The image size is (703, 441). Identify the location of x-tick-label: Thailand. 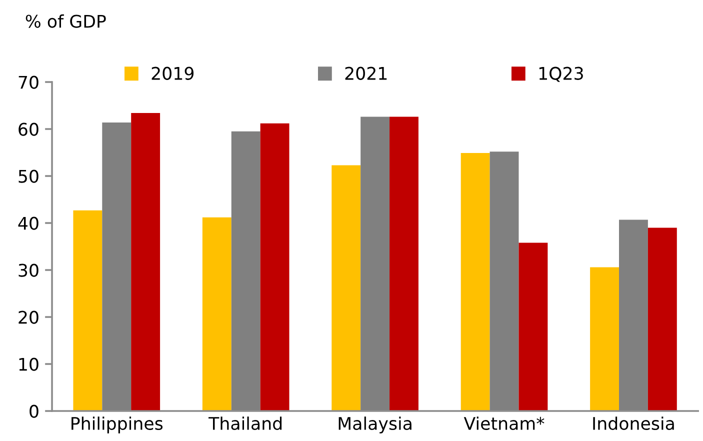
(245, 423).